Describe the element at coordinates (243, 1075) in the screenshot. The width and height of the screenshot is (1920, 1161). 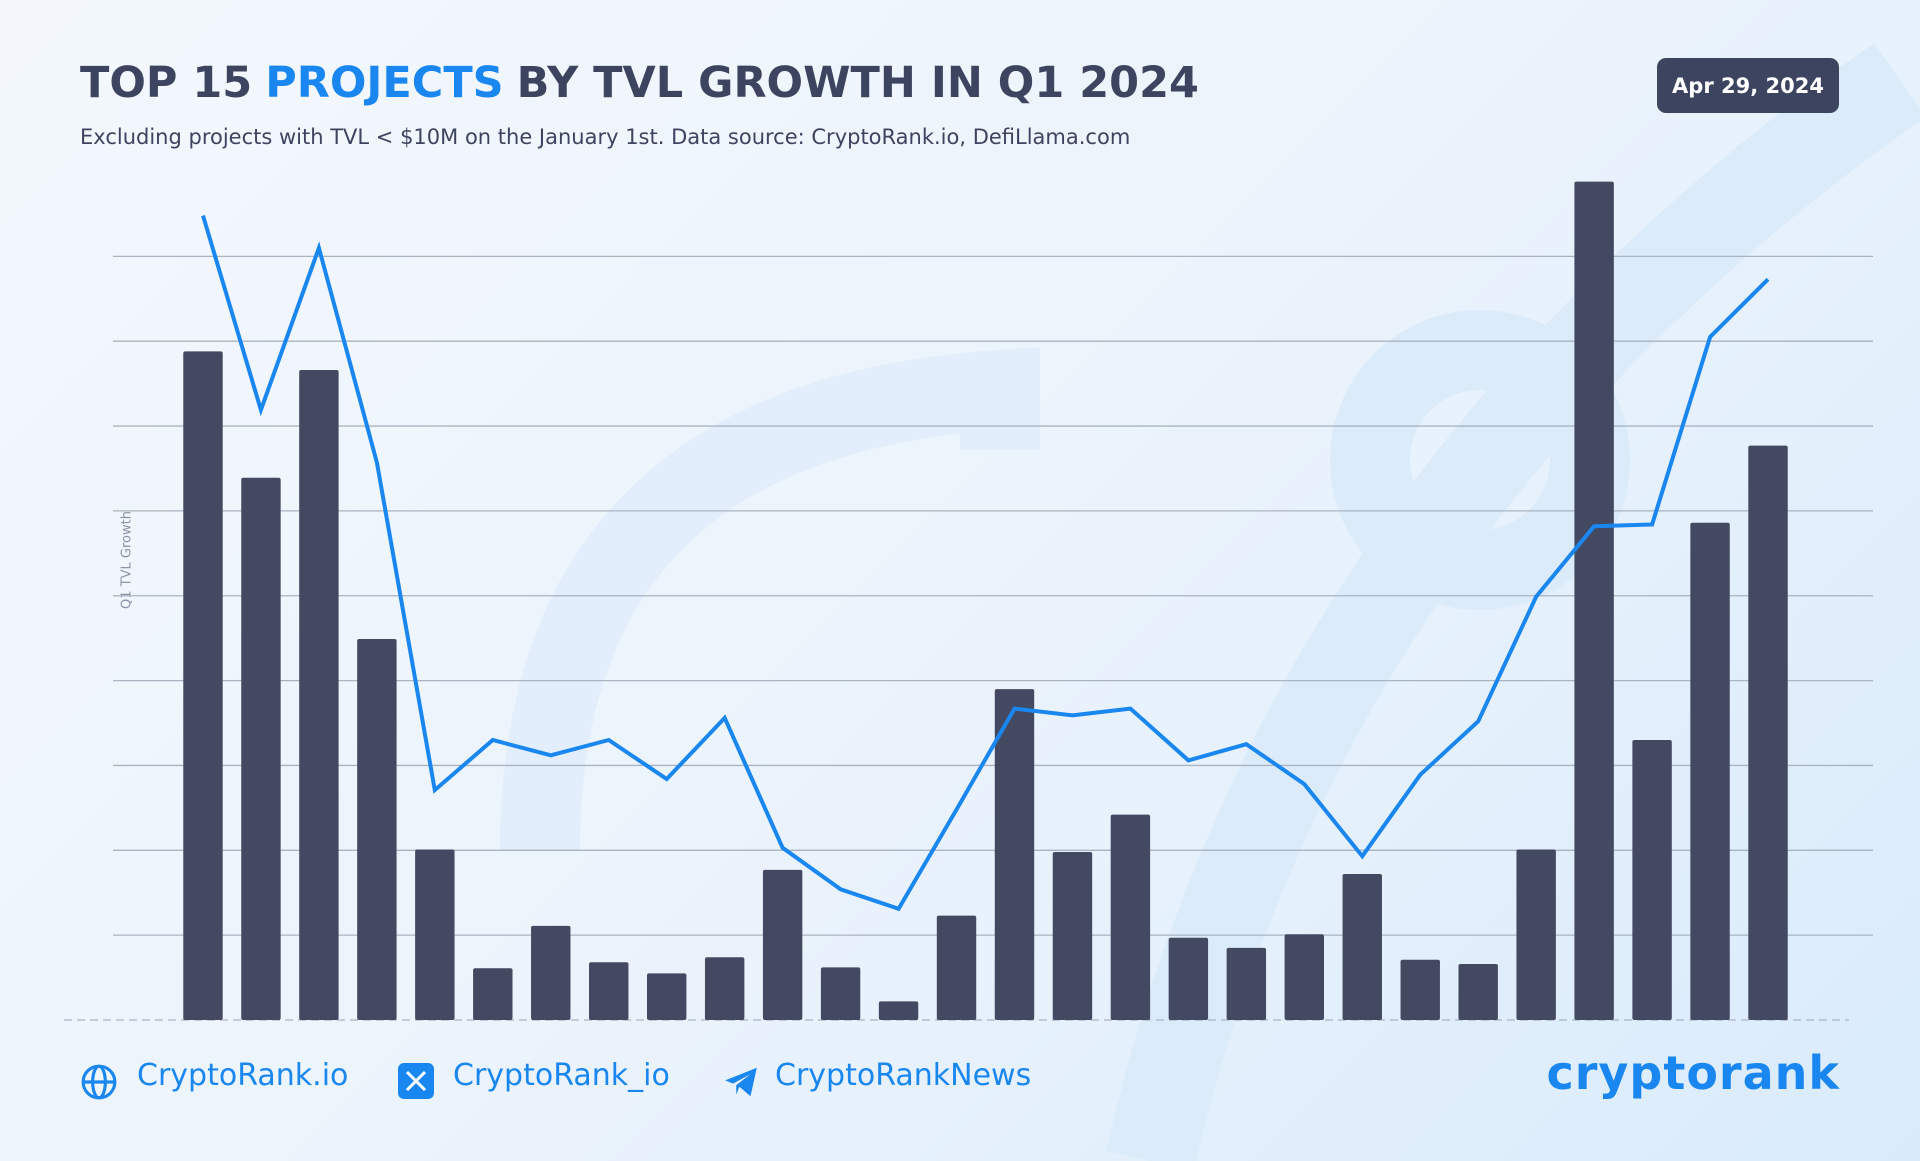
I see `footer-link: CryptoRank.io` at that location.